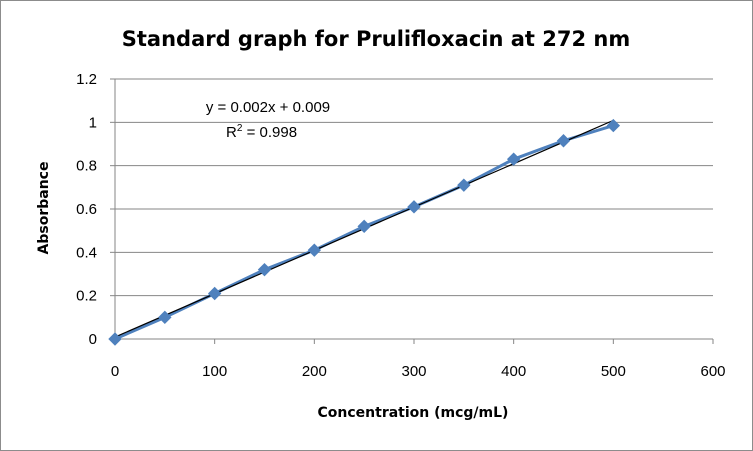 The height and width of the screenshot is (451, 753). Describe the element at coordinates (93, 122) in the screenshot. I see `y-tick-label: 1` at that location.